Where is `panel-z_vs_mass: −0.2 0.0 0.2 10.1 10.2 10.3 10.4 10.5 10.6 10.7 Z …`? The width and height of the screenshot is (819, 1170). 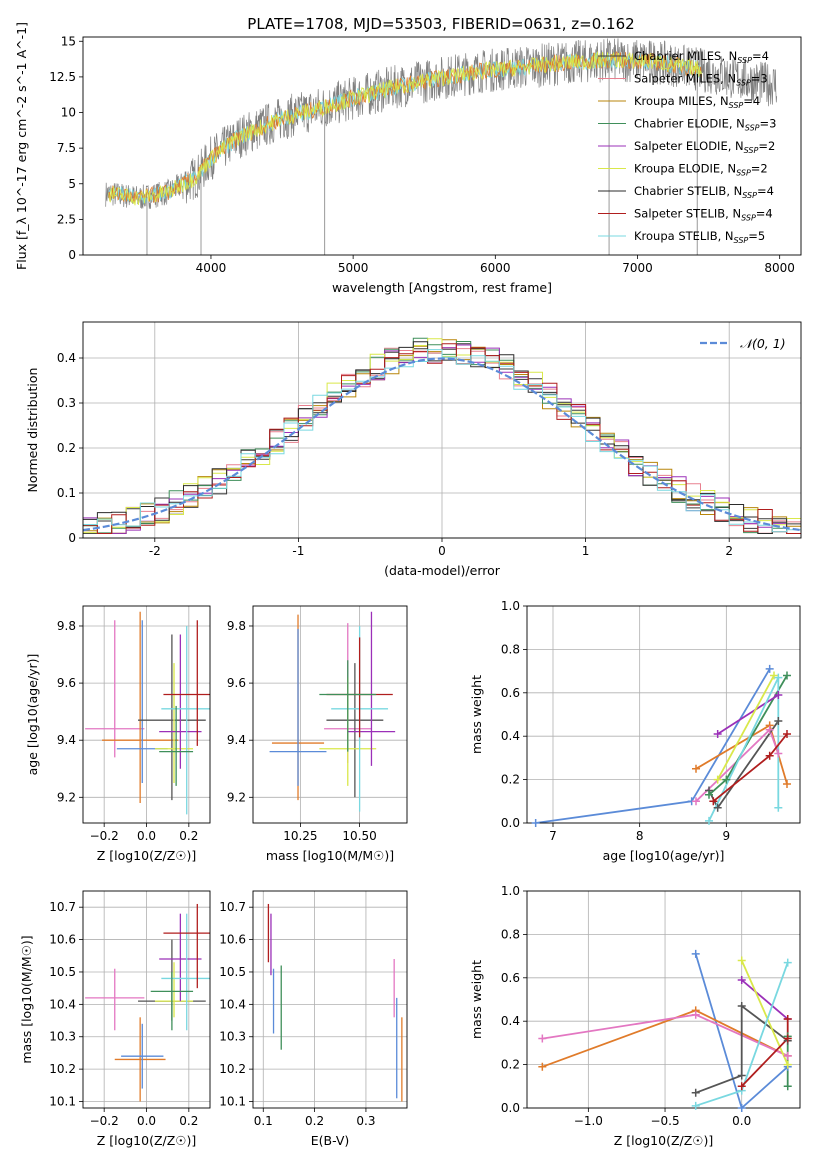 panel-z_vs_mass: −0.2 0.0 0.2 10.1 10.2 10.3 10.4 10.5 10.6 10.7 Z … is located at coordinates (115, 1019).